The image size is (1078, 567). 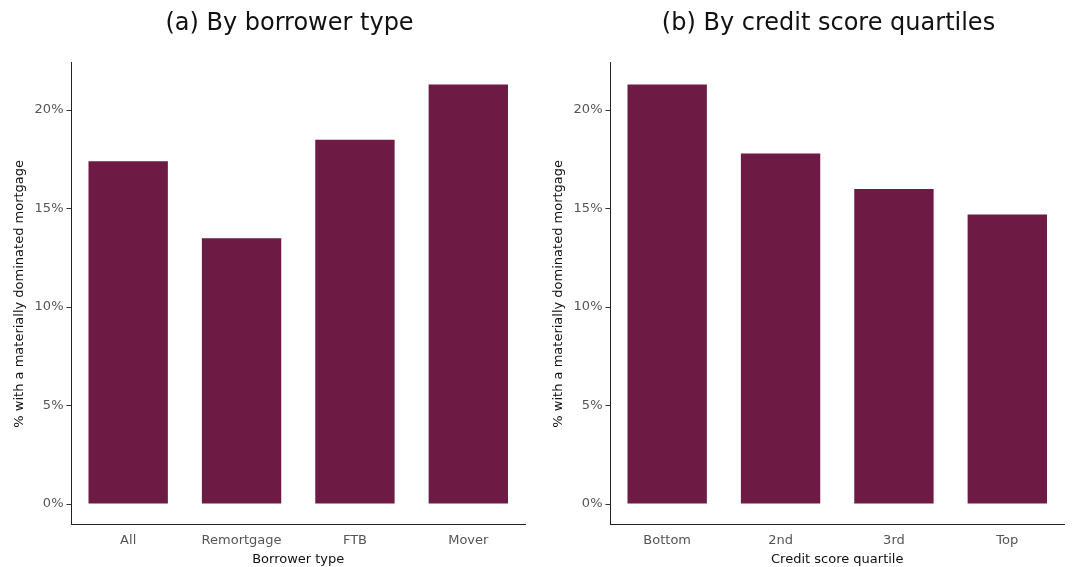 What do you see at coordinates (837, 558) in the screenshot?
I see `x-axis-title: Credit score quartile` at bounding box center [837, 558].